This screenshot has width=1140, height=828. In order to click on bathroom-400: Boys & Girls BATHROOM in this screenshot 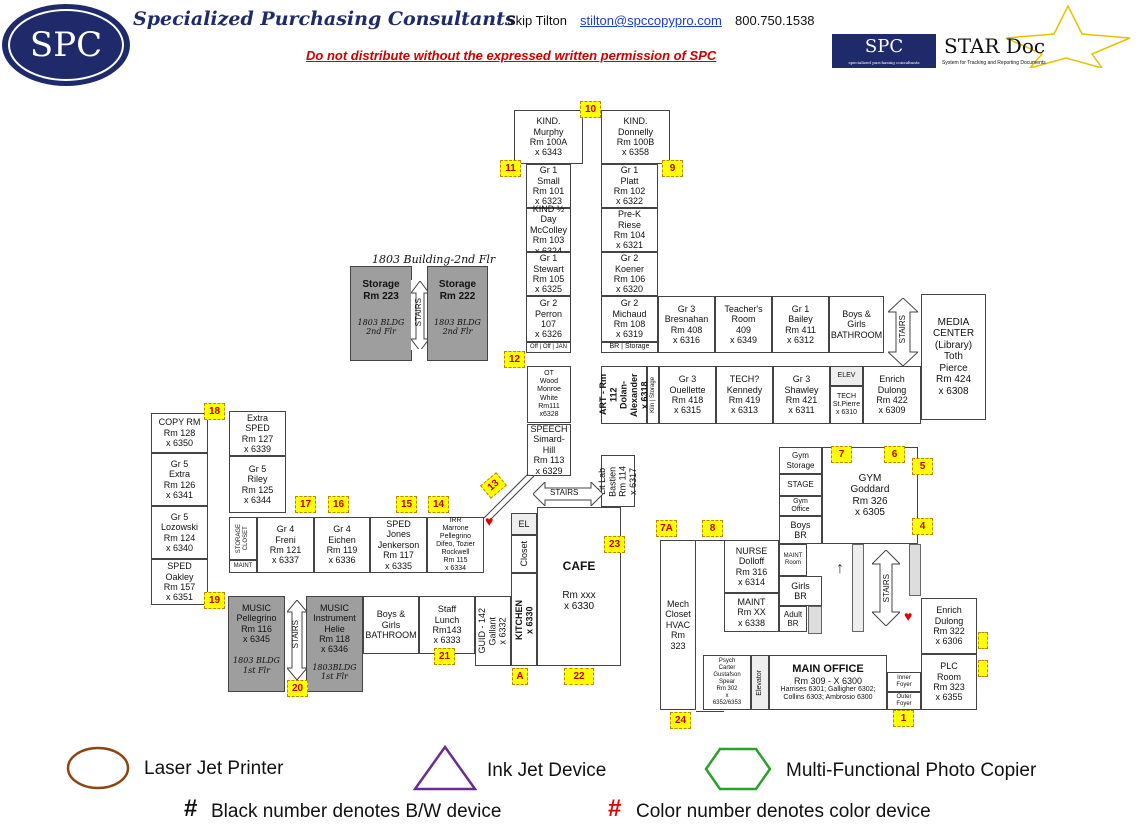, I will do `click(856, 324)`.